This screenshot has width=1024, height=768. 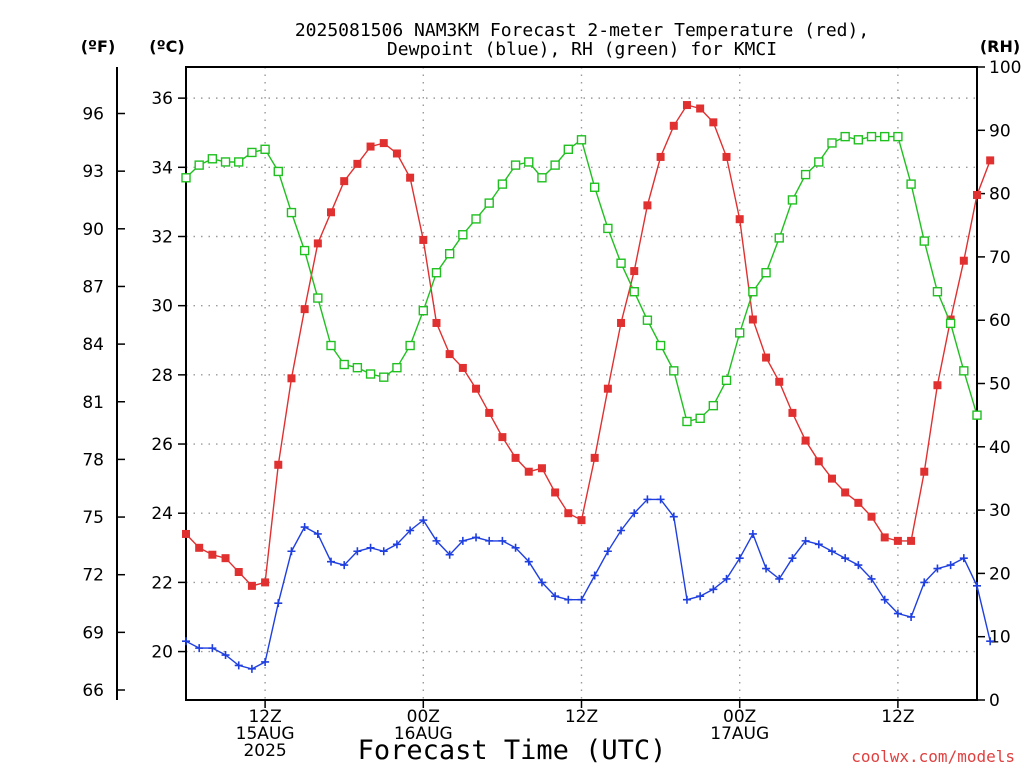 What do you see at coordinates (162, 99) in the screenshot?
I see `celsius-tick-label: 36` at bounding box center [162, 99].